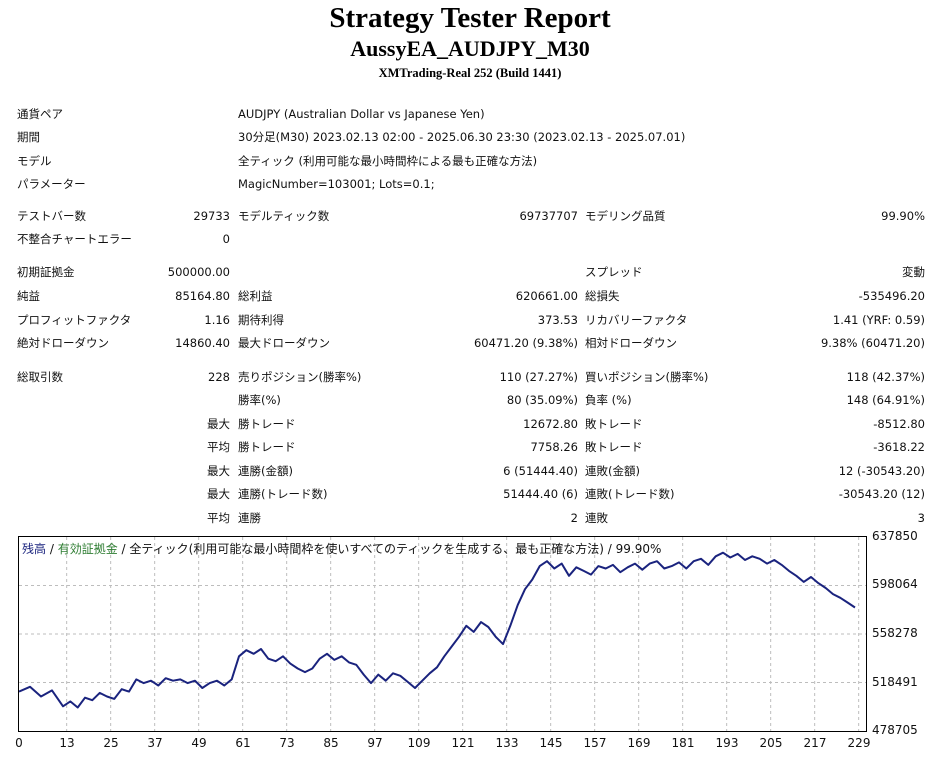 This screenshot has width=940, height=761. I want to click on stat-label-total-trades: 総取引数, so click(40, 377).